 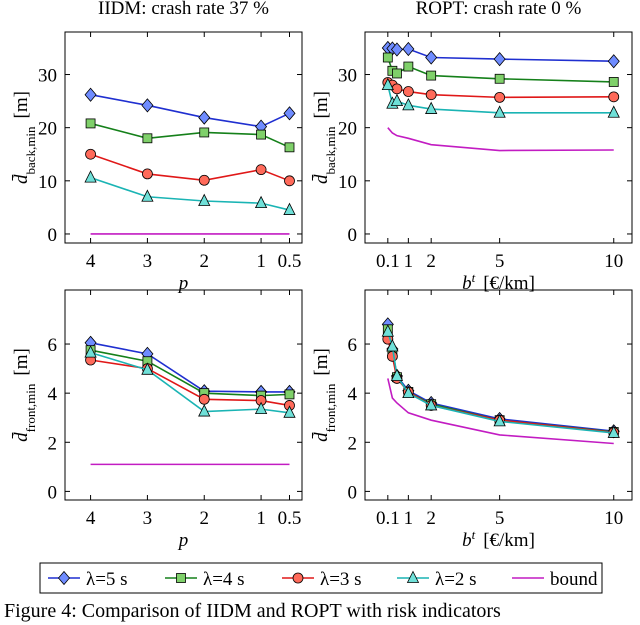 I want to click on series-line, so click(x=500, y=139).